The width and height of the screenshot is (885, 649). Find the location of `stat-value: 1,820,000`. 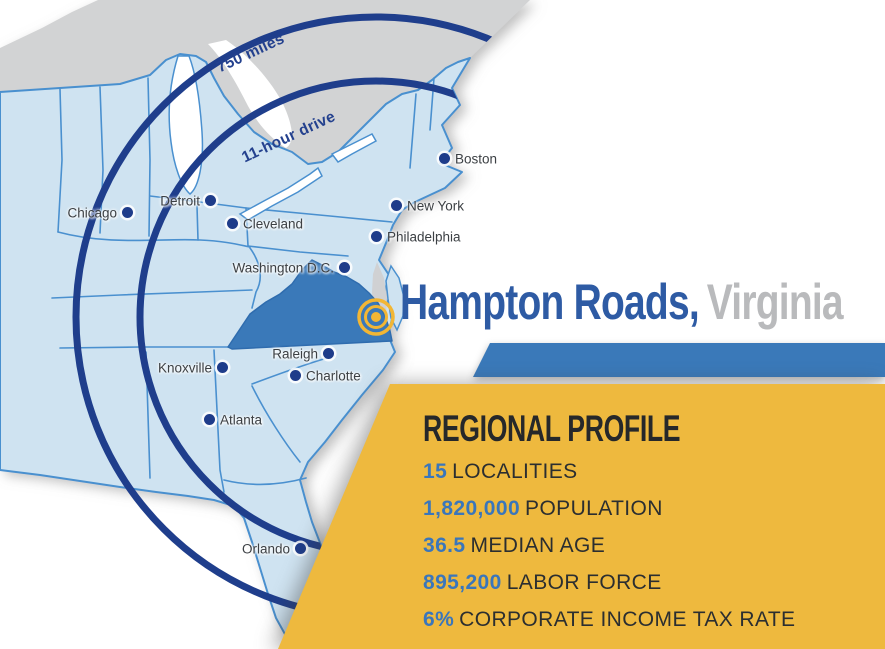

stat-value: 1,820,000 is located at coordinates (472, 508).